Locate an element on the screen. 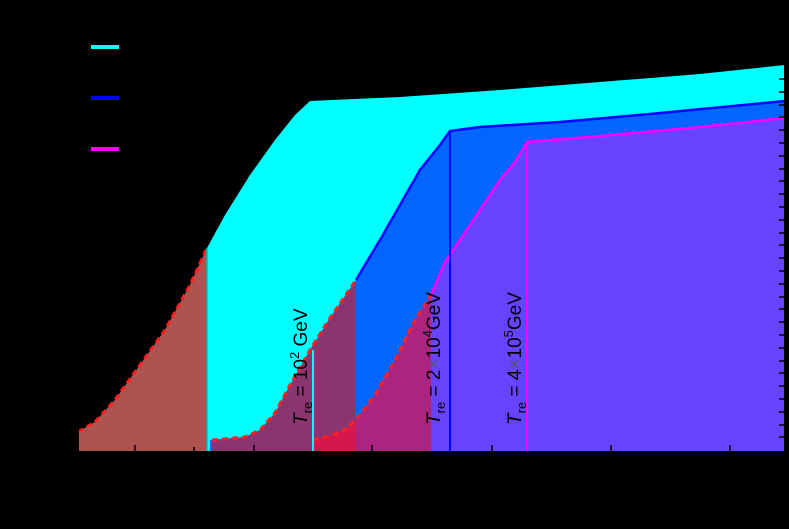 This screenshot has width=789, height=529. brown-dashed-curve is located at coordinates (143, 340).